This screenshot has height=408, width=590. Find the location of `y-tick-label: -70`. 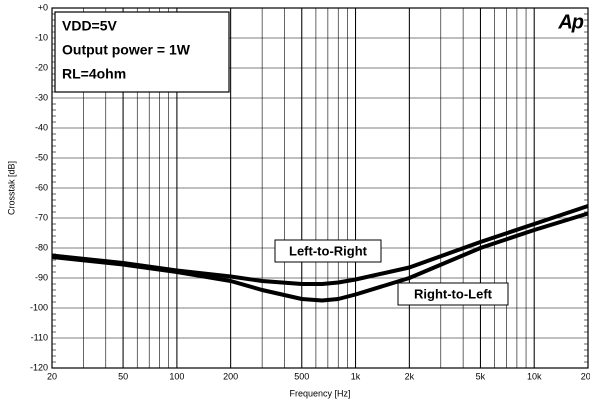

y-tick-label: -70 is located at coordinates (41, 217).